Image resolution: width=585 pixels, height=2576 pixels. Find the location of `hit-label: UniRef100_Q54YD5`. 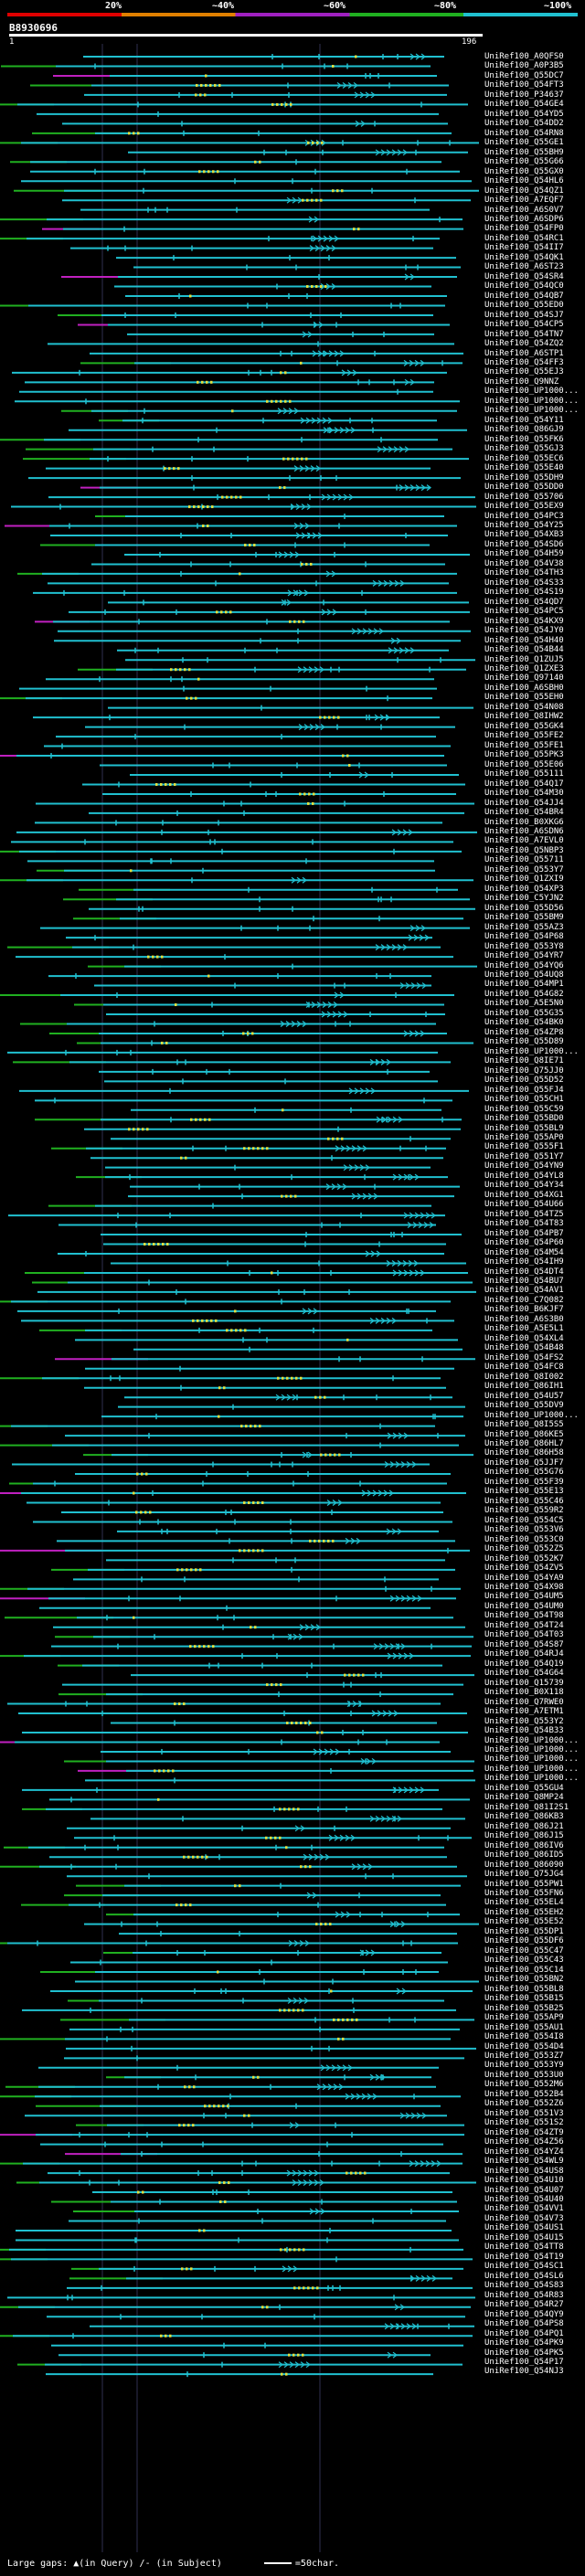

hit-label: UniRef100_Q54YD5 is located at coordinates (524, 114).